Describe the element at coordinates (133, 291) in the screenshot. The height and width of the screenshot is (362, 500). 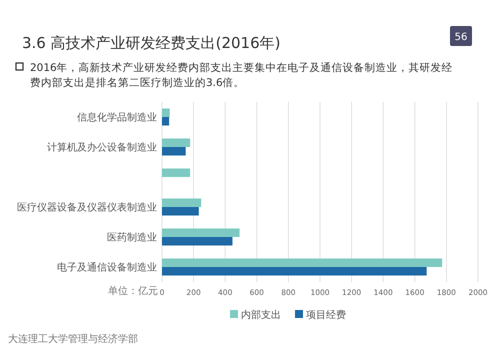
I see `text: 单位：亿元` at that location.